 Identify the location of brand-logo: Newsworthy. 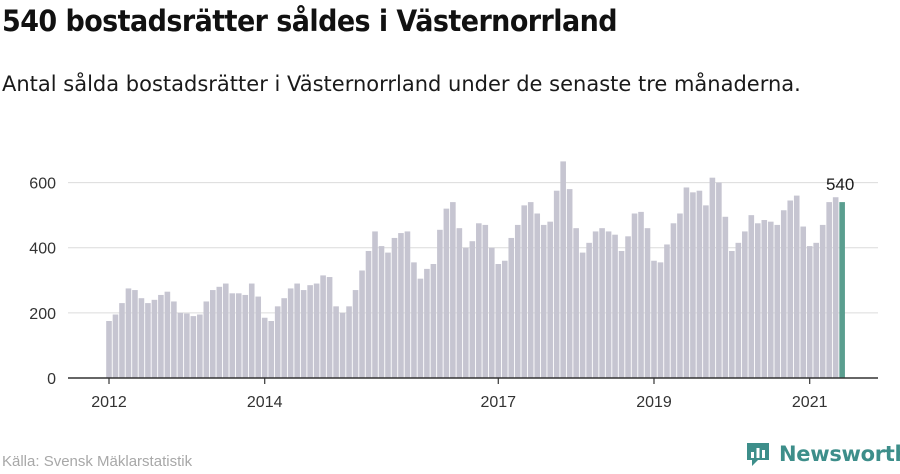
(822, 454).